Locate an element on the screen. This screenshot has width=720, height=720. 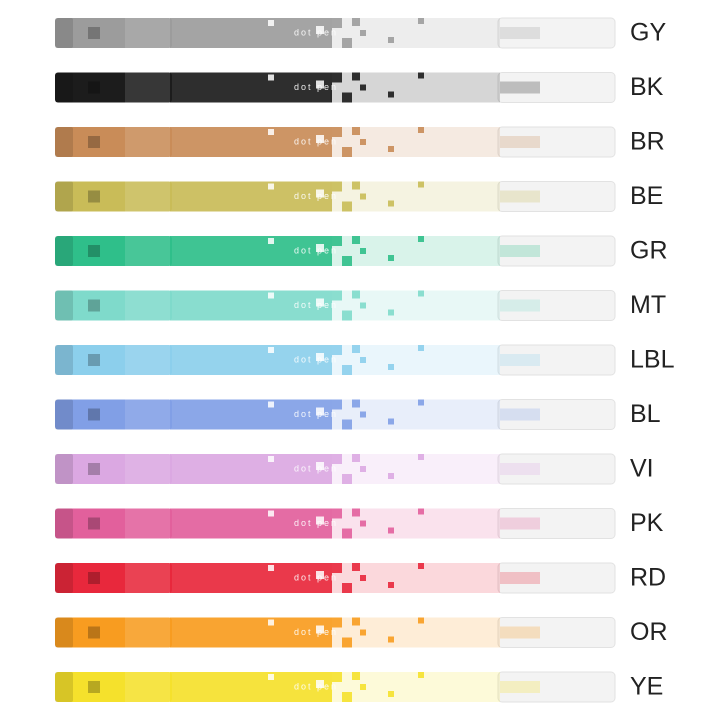
pen-label: BE is located at coordinates (646, 196).